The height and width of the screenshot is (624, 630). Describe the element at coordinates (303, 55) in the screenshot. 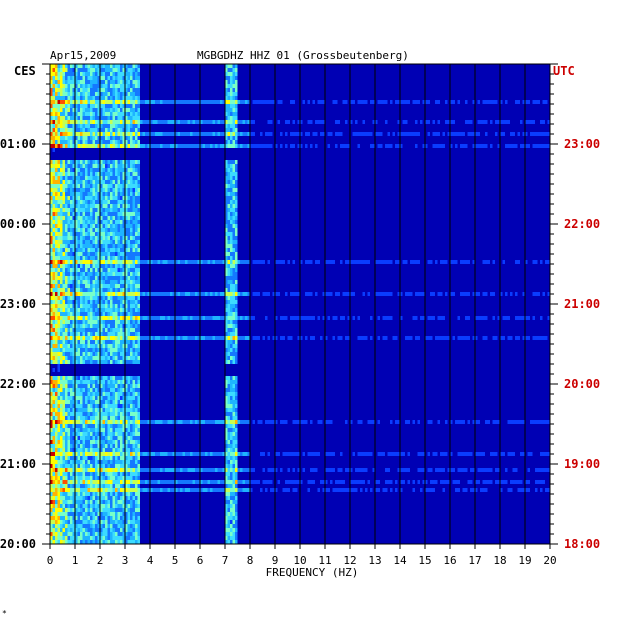

I see `station-label: MGBGDHZ HHZ 01 (Grossbeutenberg)` at that location.